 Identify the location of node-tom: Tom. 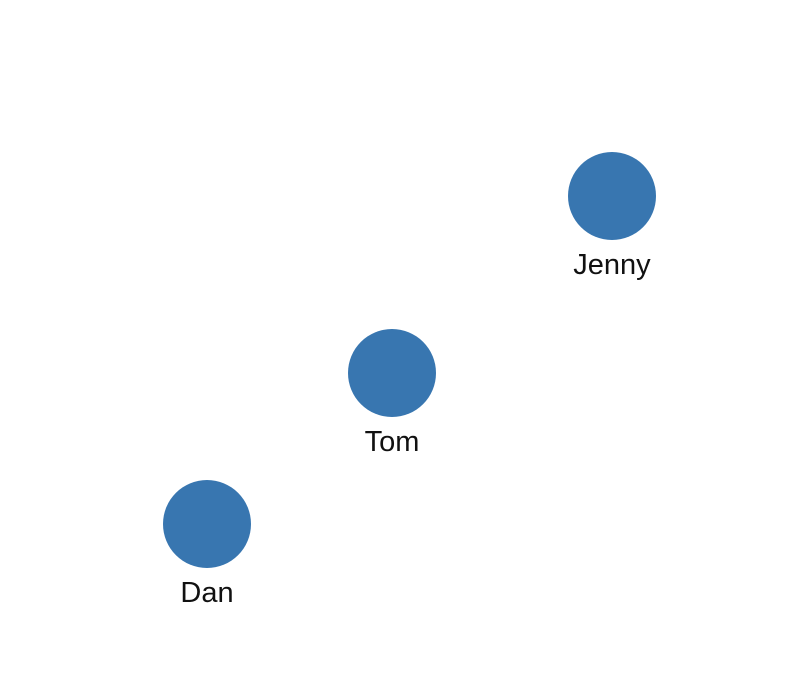
(392, 399).